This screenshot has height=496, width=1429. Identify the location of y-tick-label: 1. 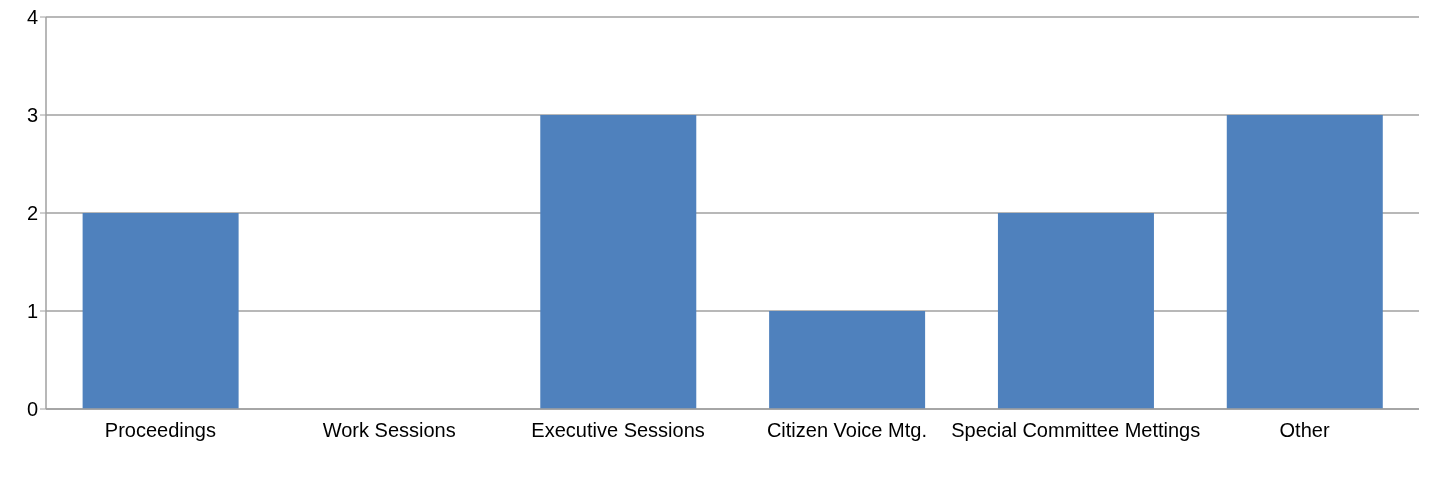
(32, 311).